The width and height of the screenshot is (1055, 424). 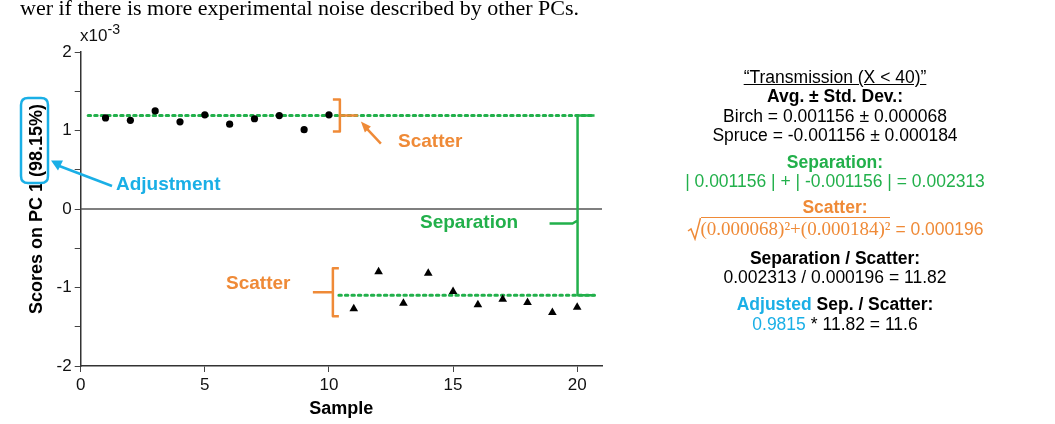 I want to click on text: wer if there is more experimental noise described by other PCs., so click(x=300, y=10).